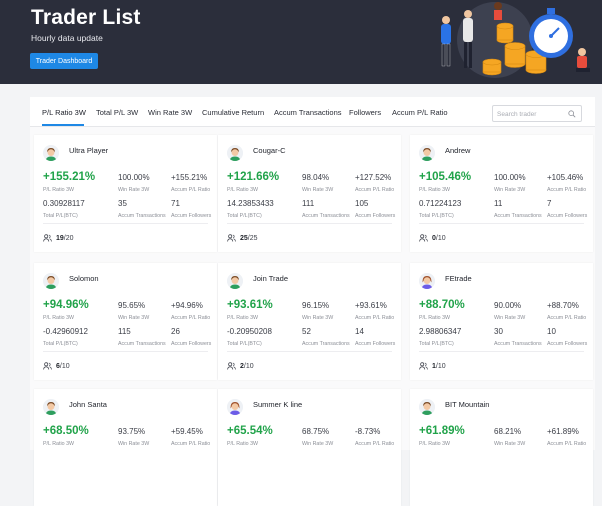 The width and height of the screenshot is (602, 506). Describe the element at coordinates (88, 404) in the screenshot. I see `trader-name: John Santa` at that location.